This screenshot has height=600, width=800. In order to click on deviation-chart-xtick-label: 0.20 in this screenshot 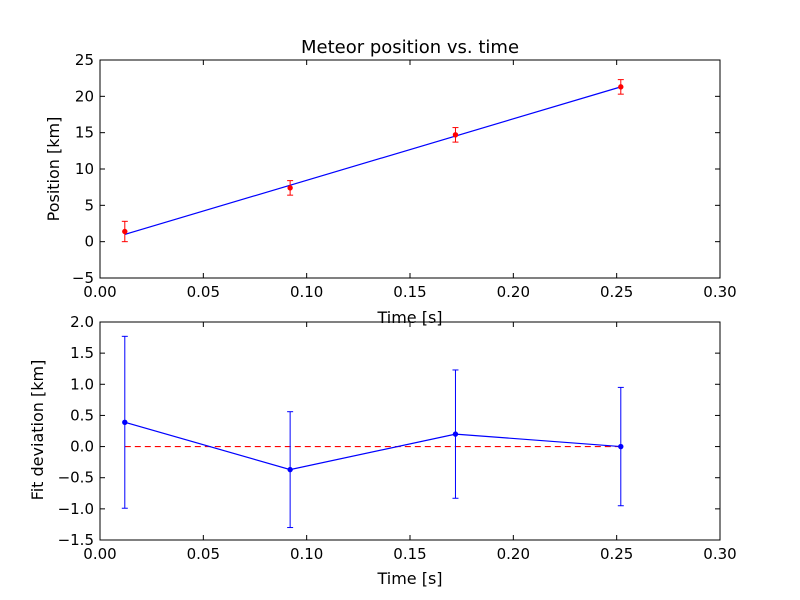, I will do `click(513, 554)`.